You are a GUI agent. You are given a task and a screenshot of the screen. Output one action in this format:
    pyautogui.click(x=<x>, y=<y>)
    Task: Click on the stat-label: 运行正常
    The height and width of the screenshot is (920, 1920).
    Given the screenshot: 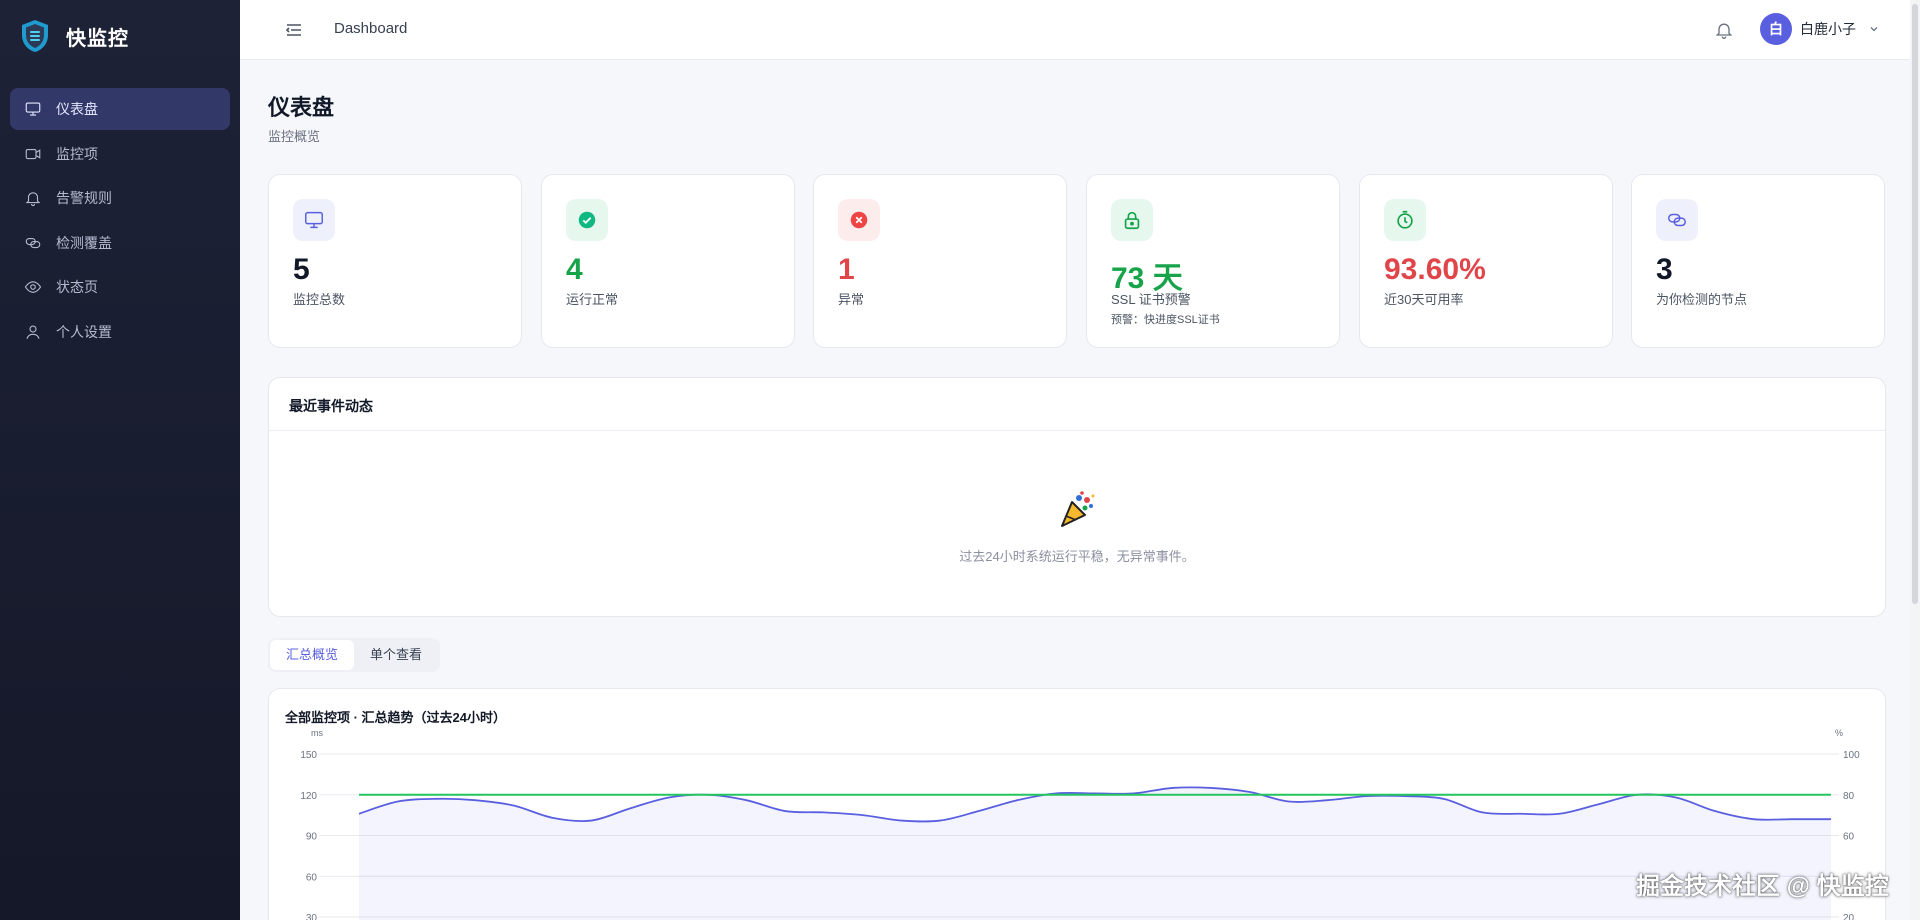 What is the action you would take?
    pyautogui.click(x=592, y=299)
    